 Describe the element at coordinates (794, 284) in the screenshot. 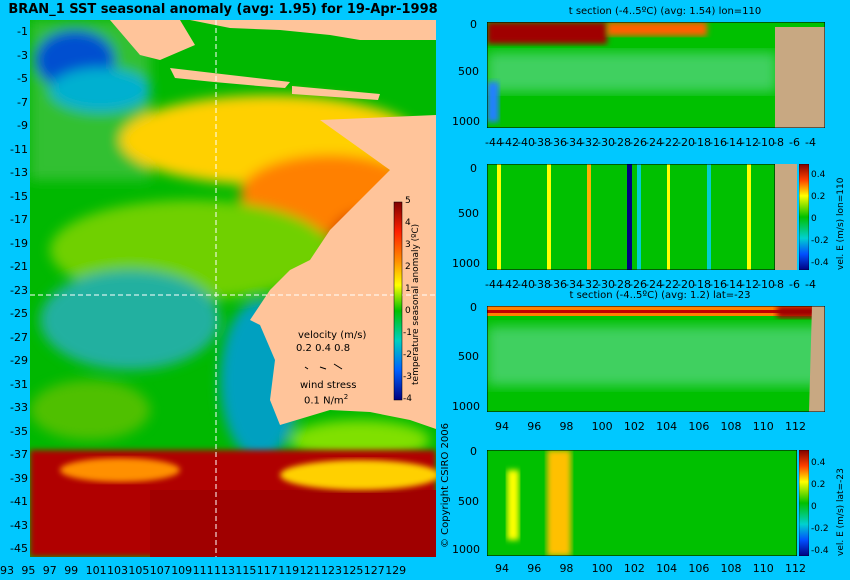

I see `section-x-tick-label: -6` at that location.